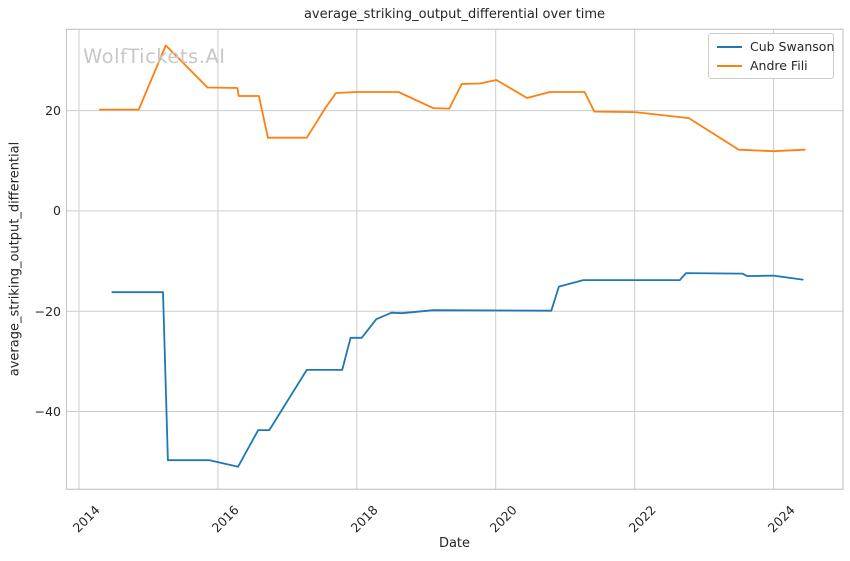  Describe the element at coordinates (792, 46) in the screenshot. I see `legend-label-cub-swanson: Cub Swanson` at that location.